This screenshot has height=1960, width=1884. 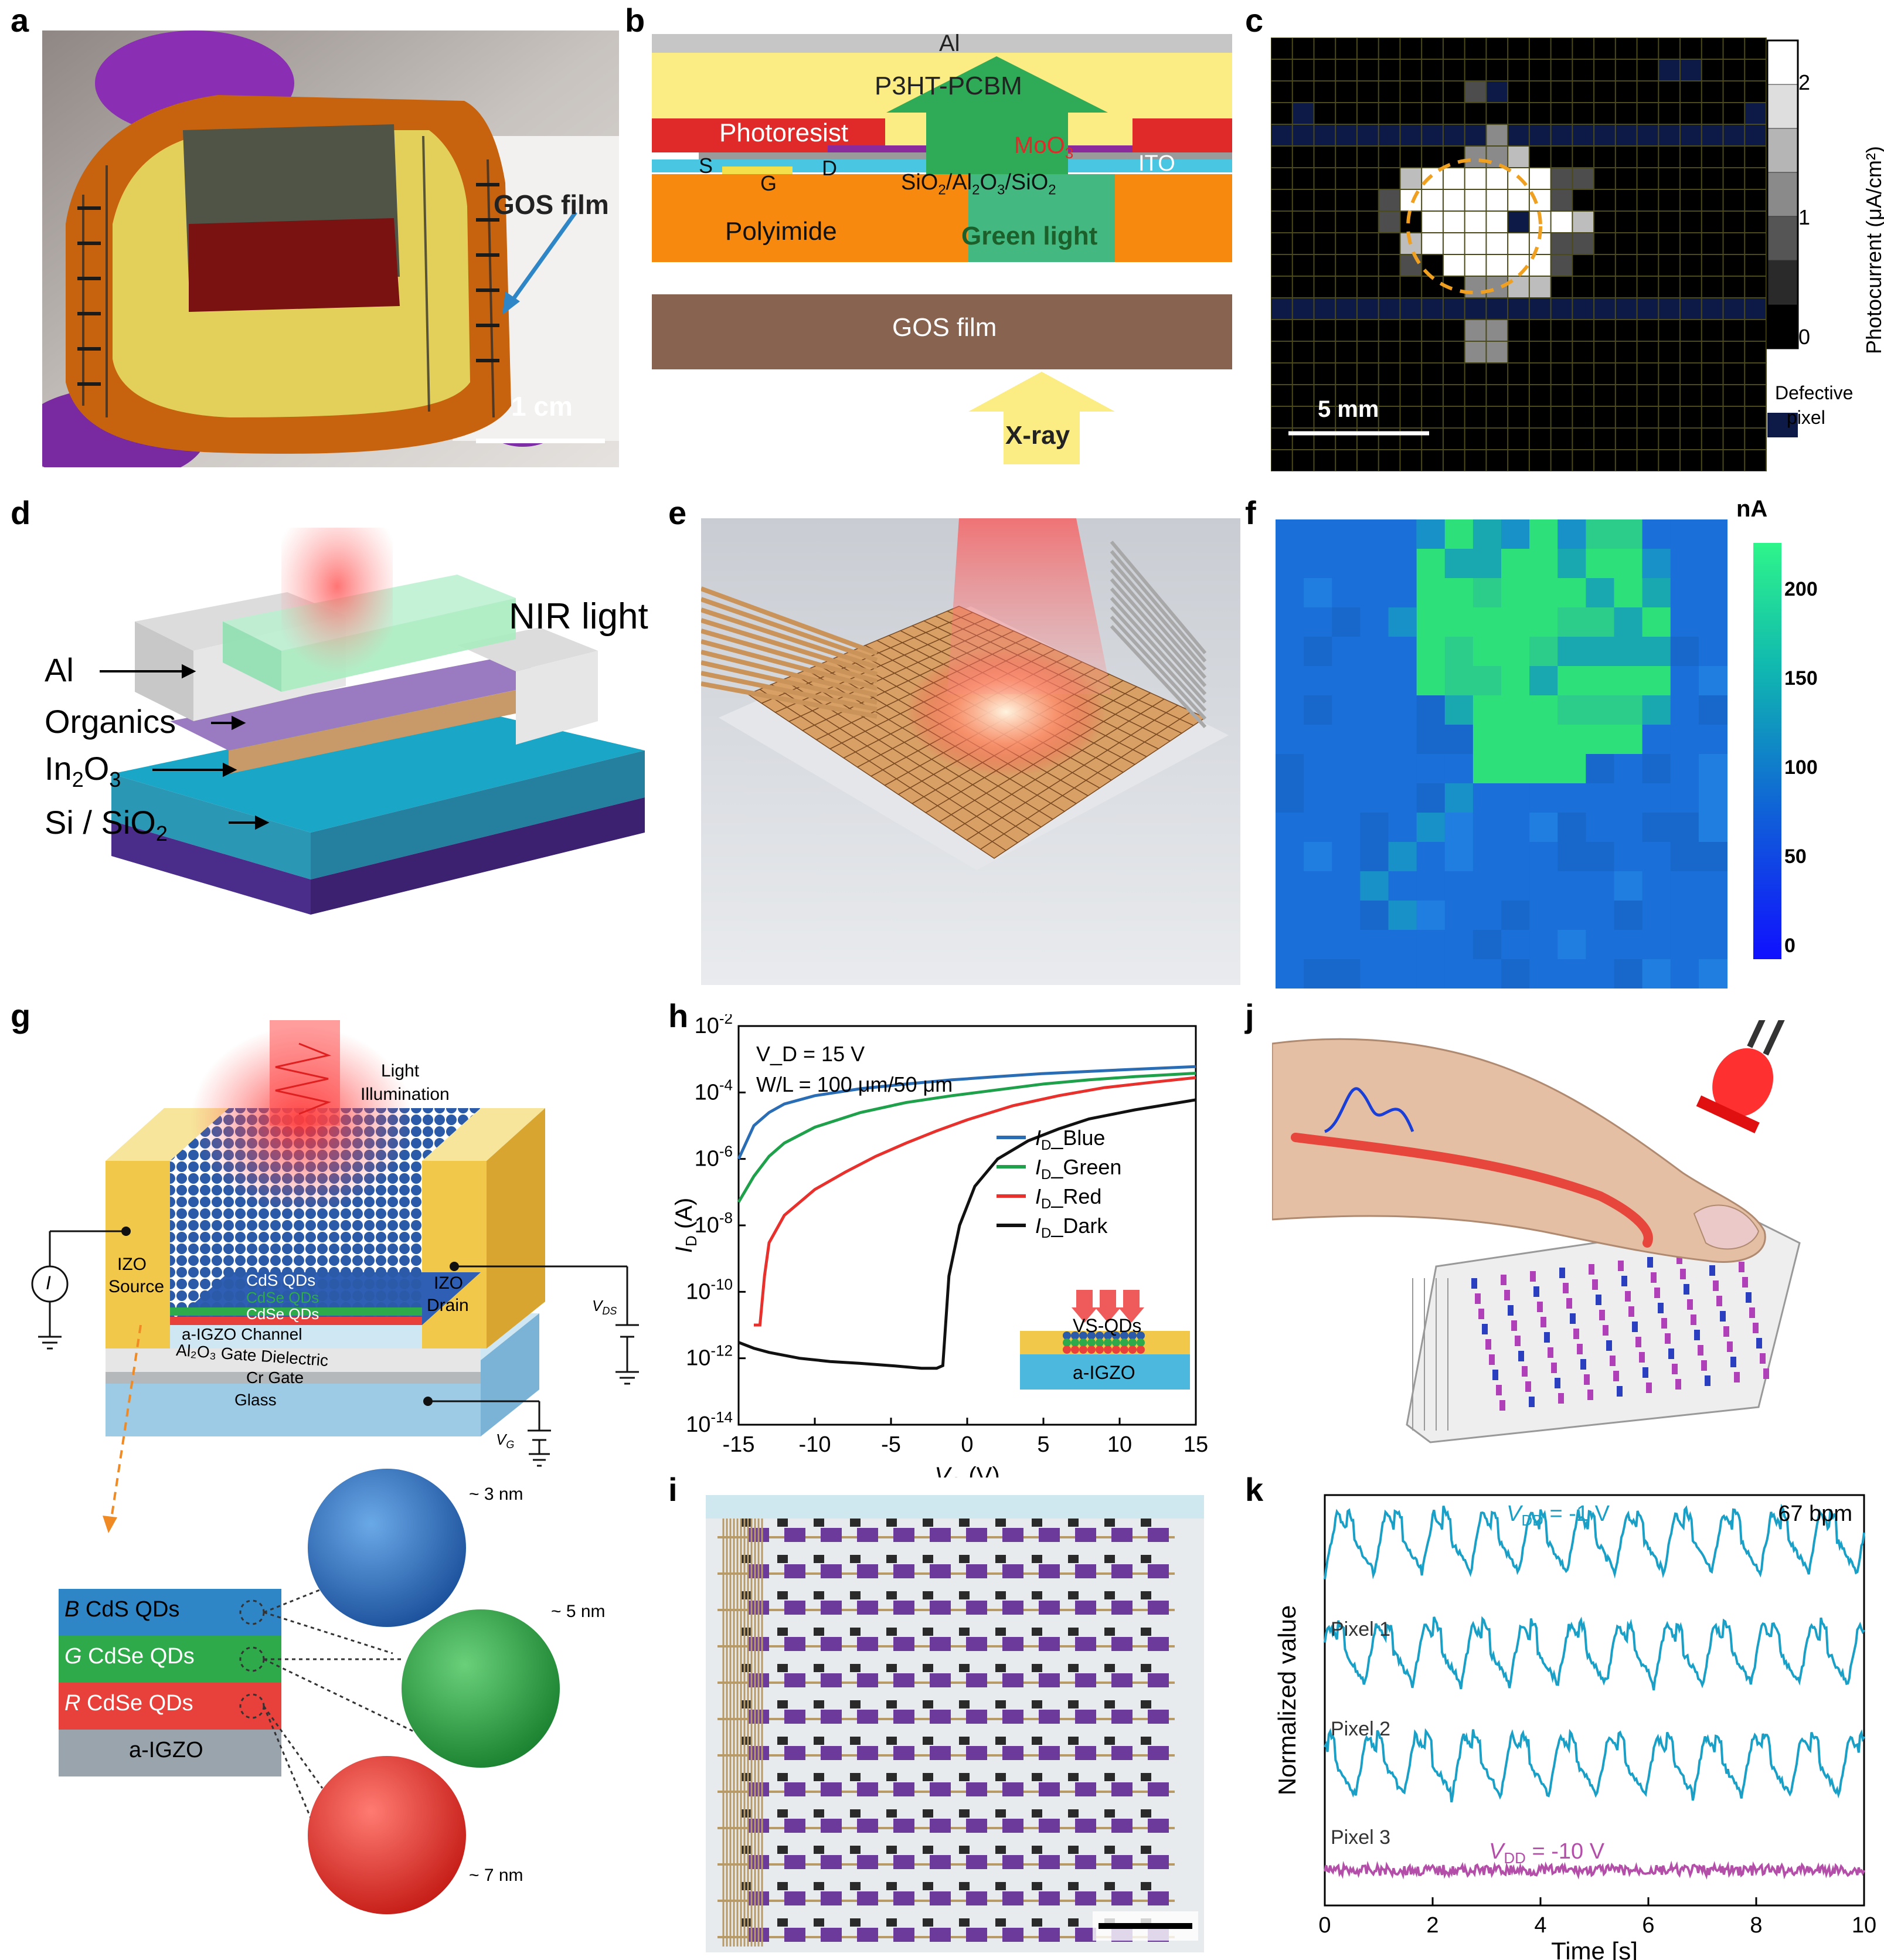 I want to click on colorbar-tick-1: 1, so click(x=1805, y=217).